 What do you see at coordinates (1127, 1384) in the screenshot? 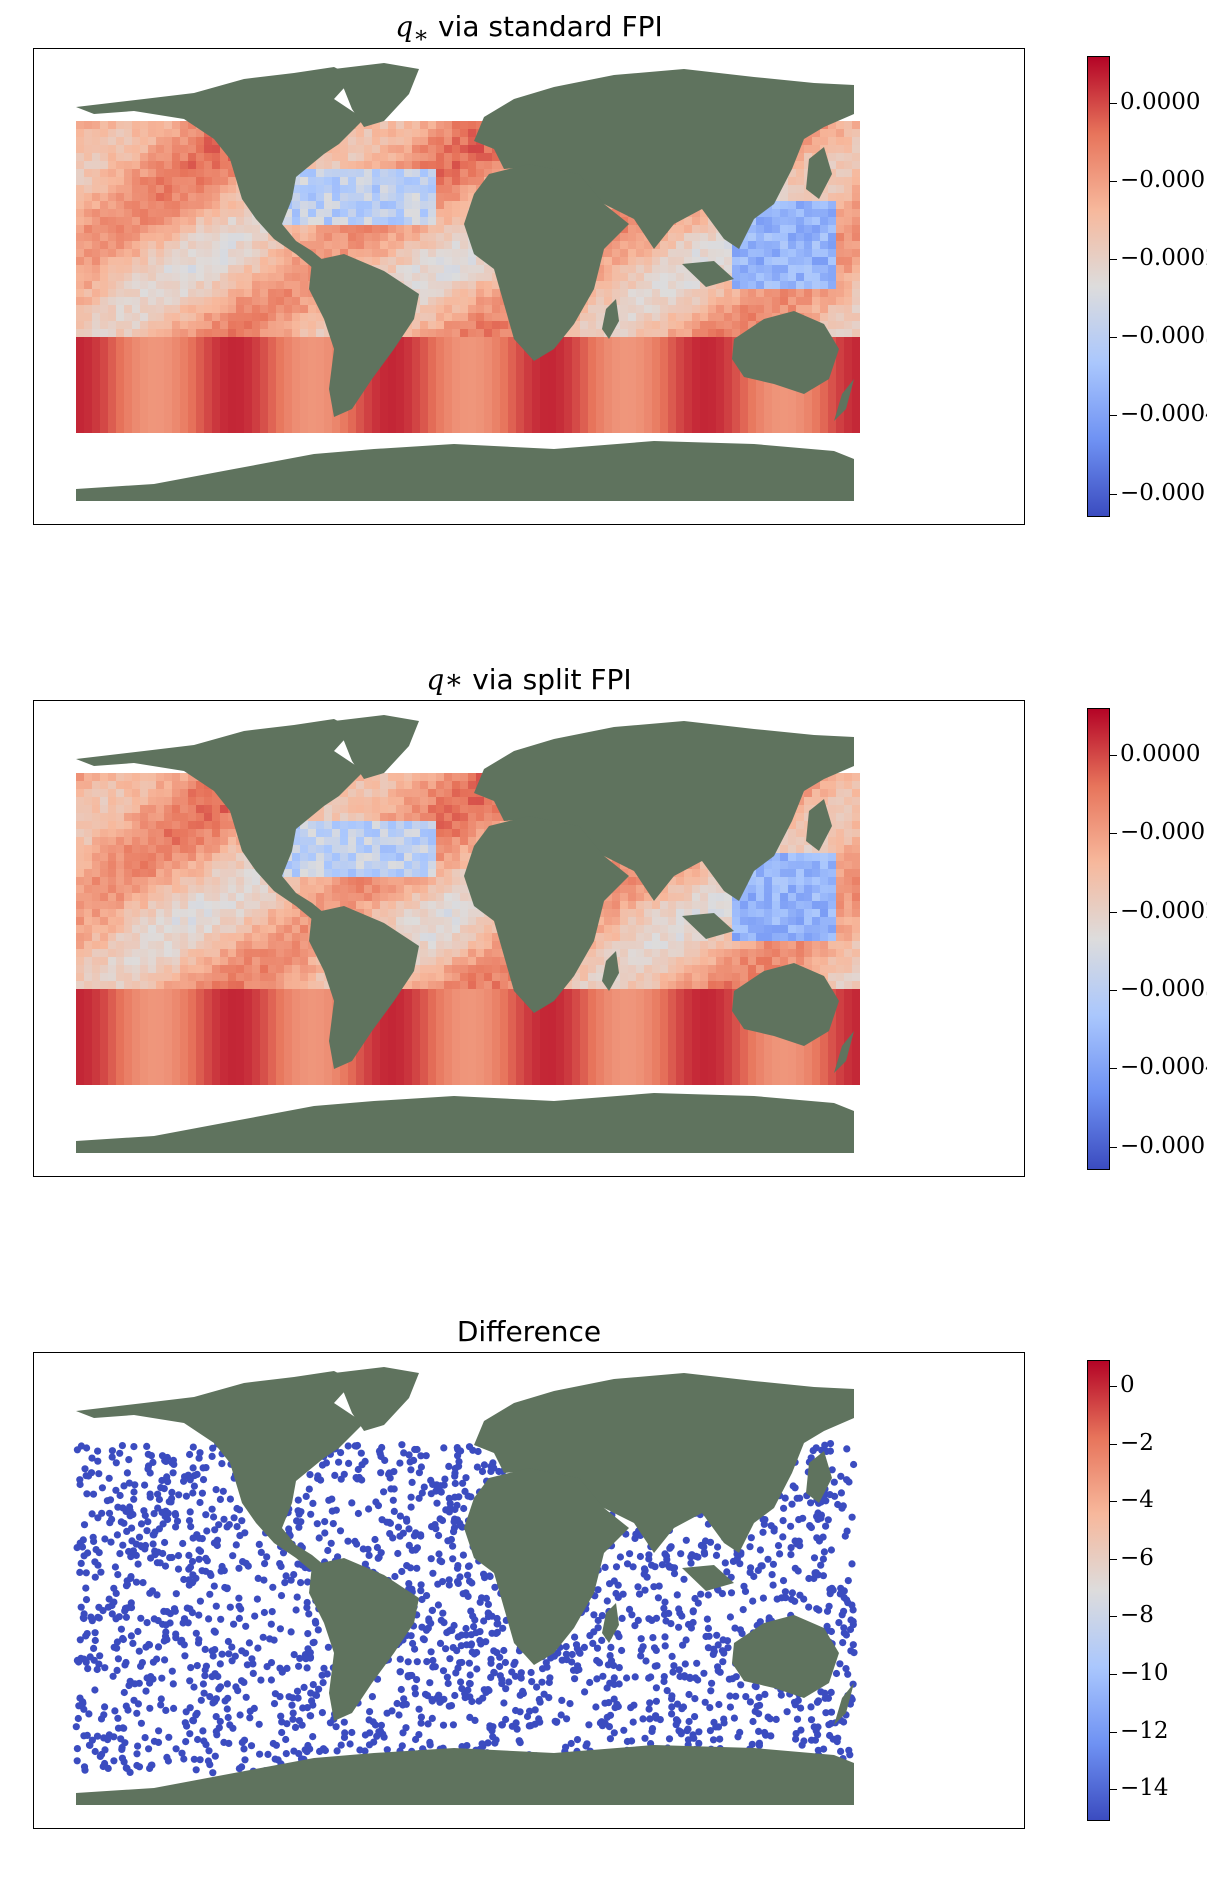
I see `colorbar-tick-label: 0` at bounding box center [1127, 1384].